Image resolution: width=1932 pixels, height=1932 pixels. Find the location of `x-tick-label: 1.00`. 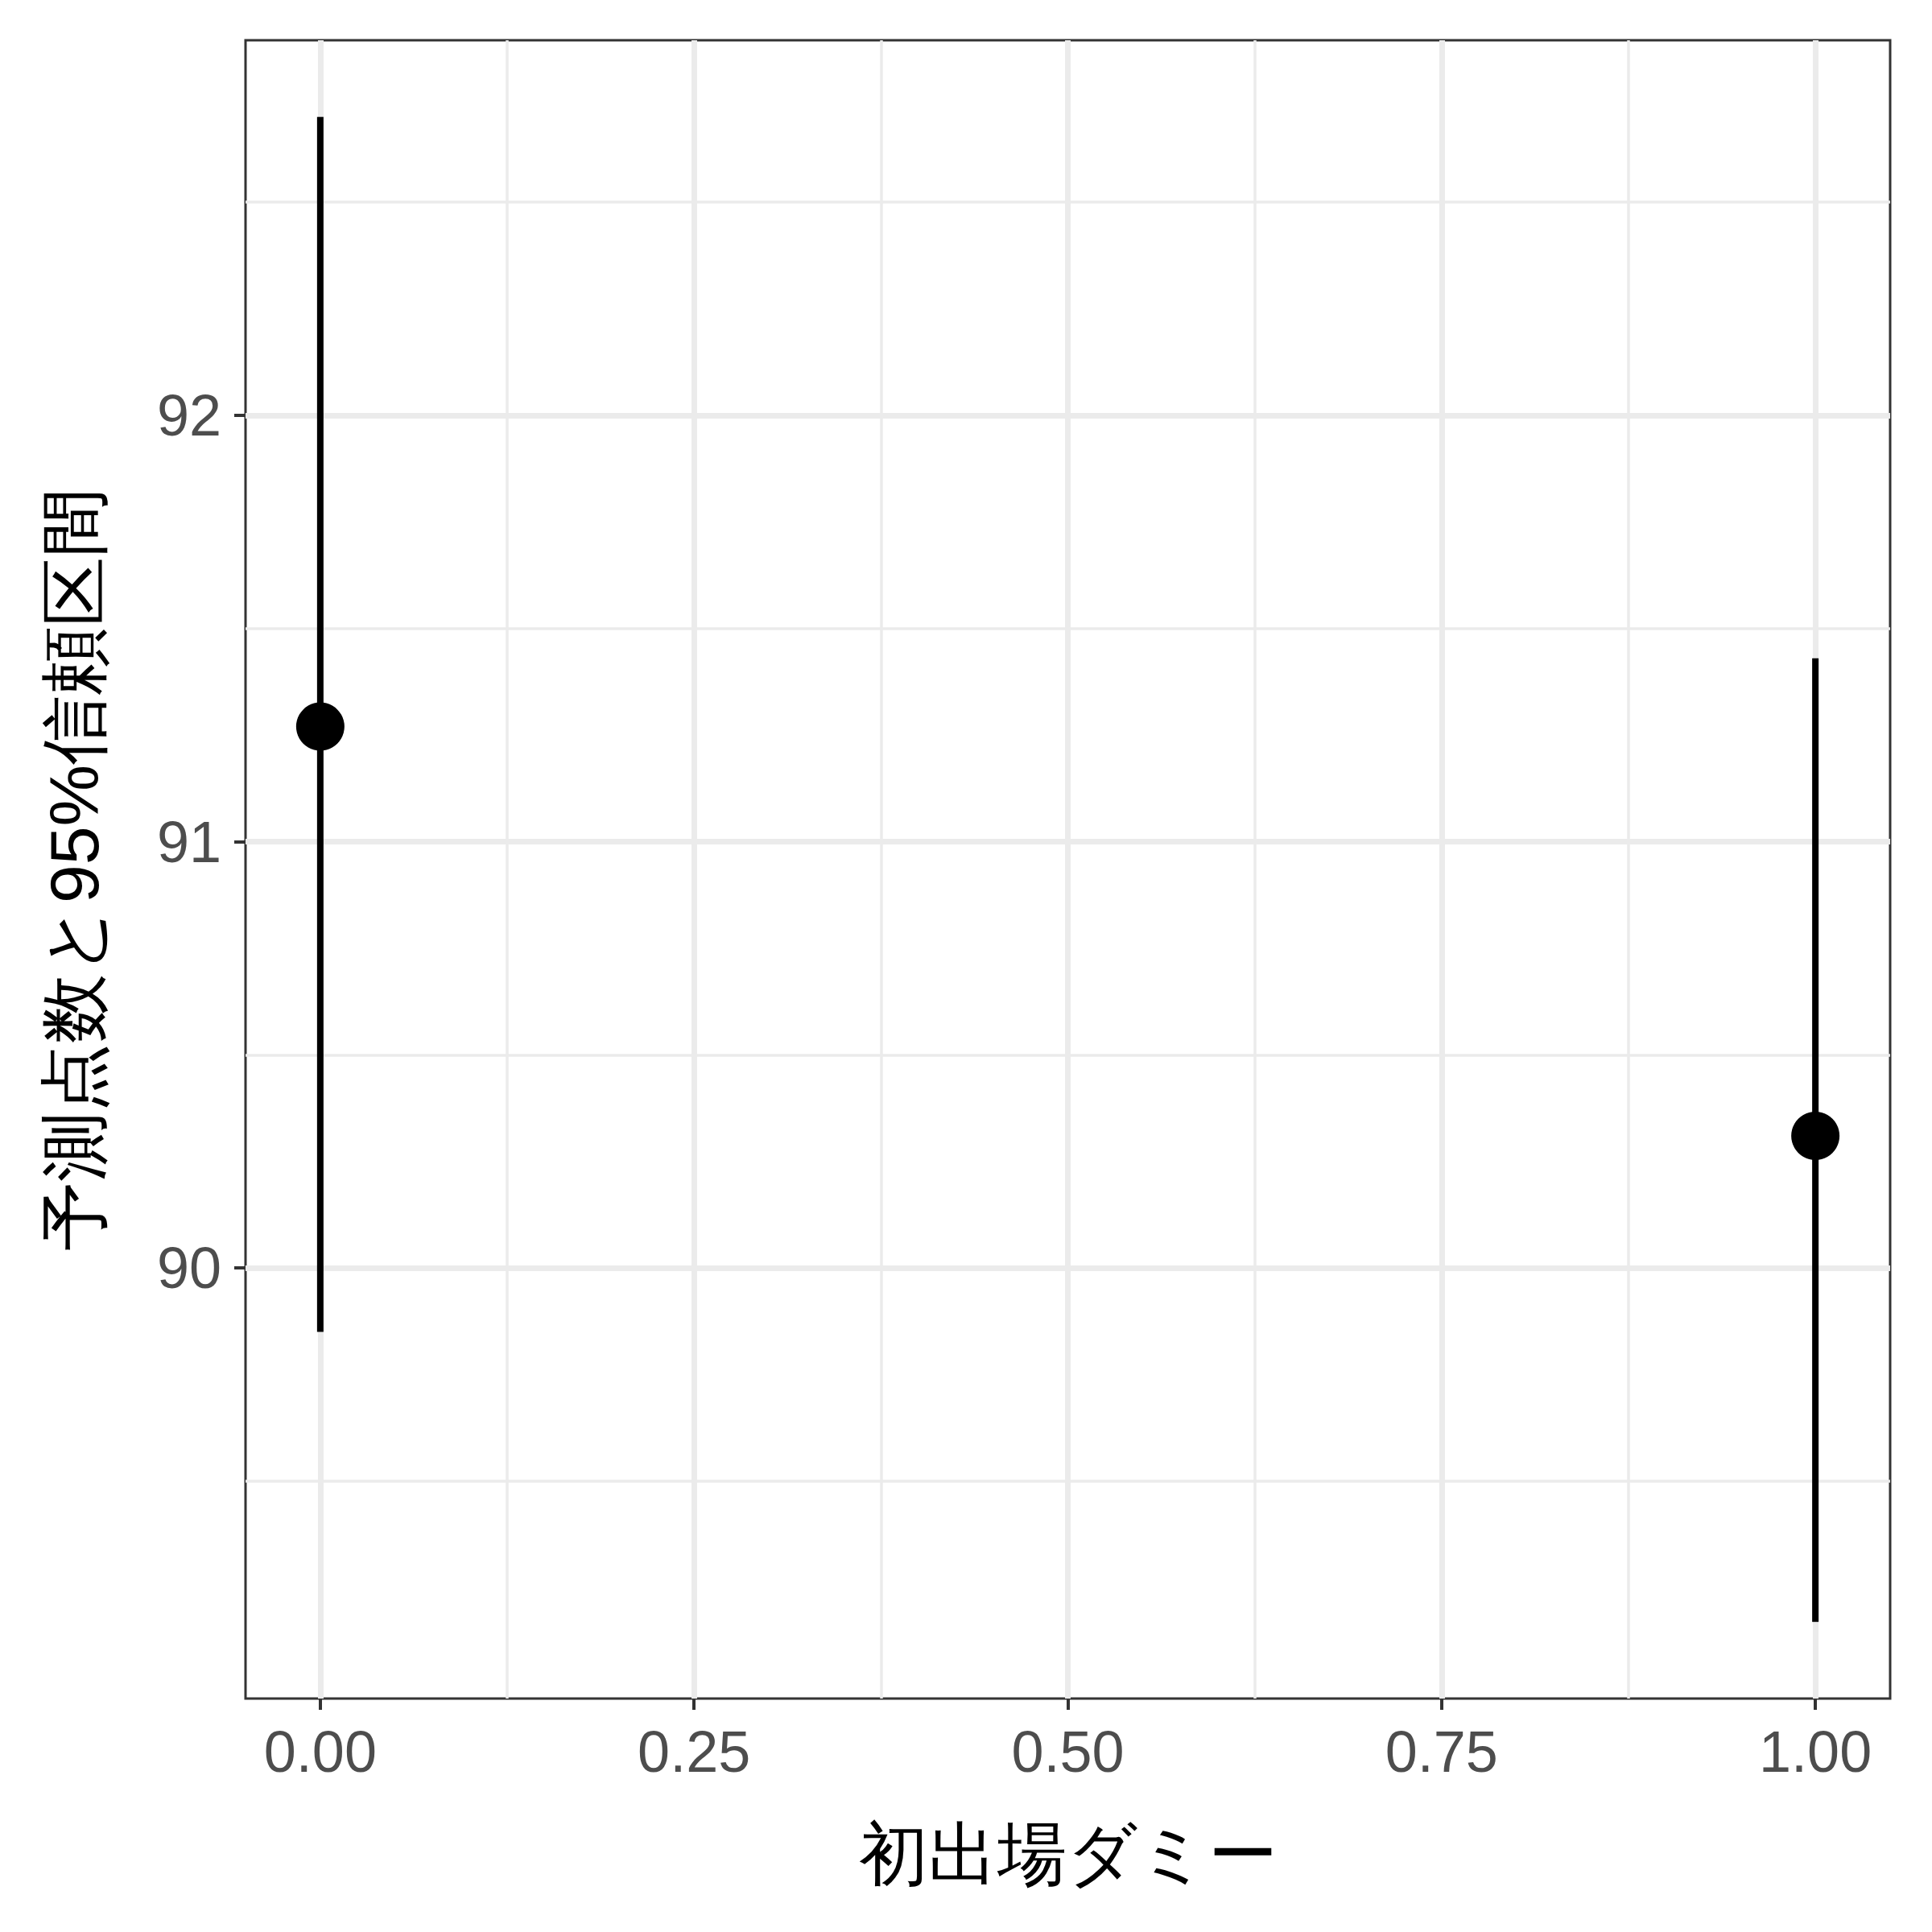

x-tick-label: 1.00 is located at coordinates (1815, 1751).